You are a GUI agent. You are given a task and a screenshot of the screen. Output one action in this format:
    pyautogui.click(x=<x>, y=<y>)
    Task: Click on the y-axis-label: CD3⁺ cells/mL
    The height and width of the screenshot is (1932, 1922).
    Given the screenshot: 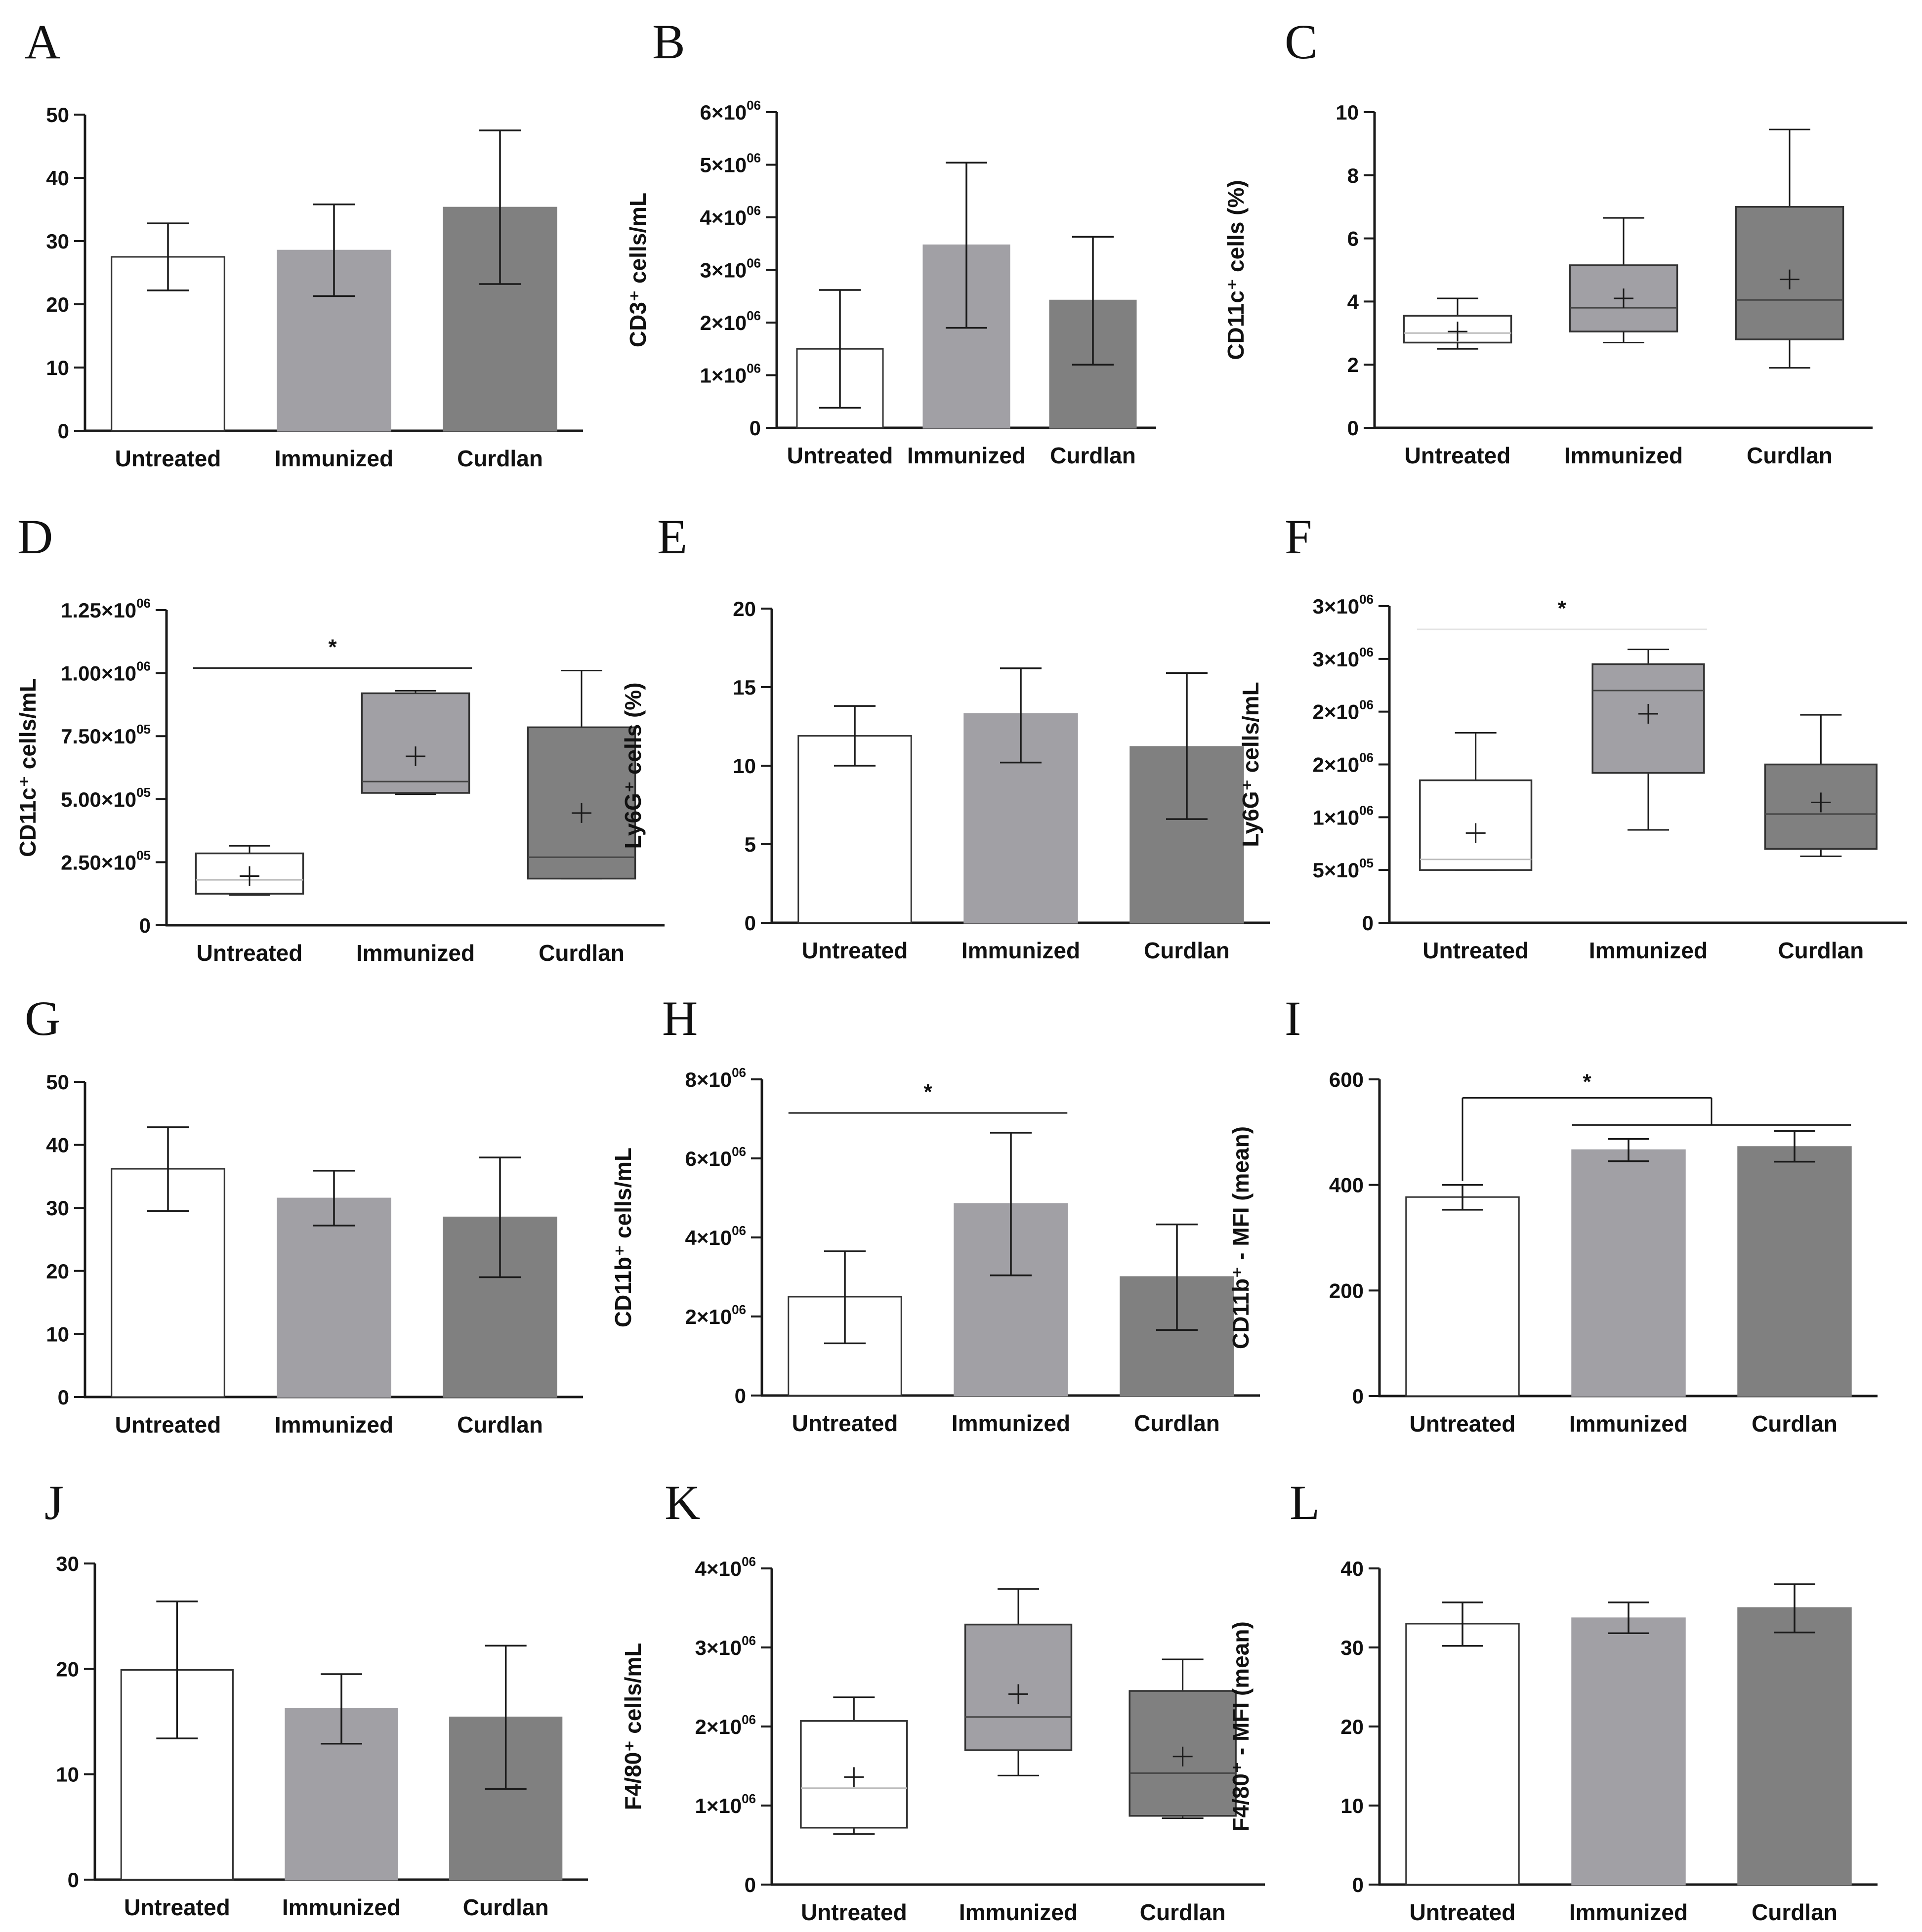 What is the action you would take?
    pyautogui.click(x=638, y=270)
    